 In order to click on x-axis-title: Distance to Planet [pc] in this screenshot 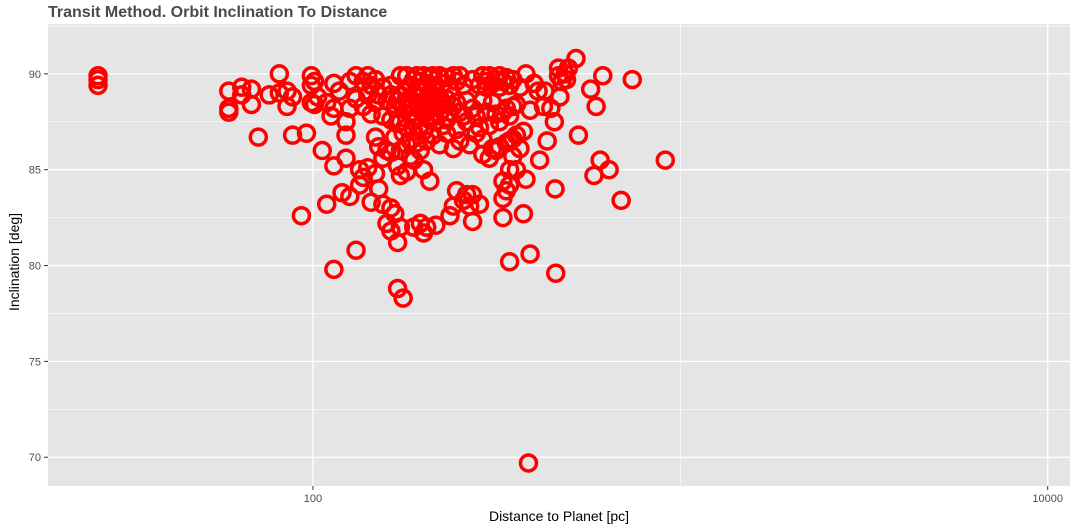, I will do `click(559, 516)`.